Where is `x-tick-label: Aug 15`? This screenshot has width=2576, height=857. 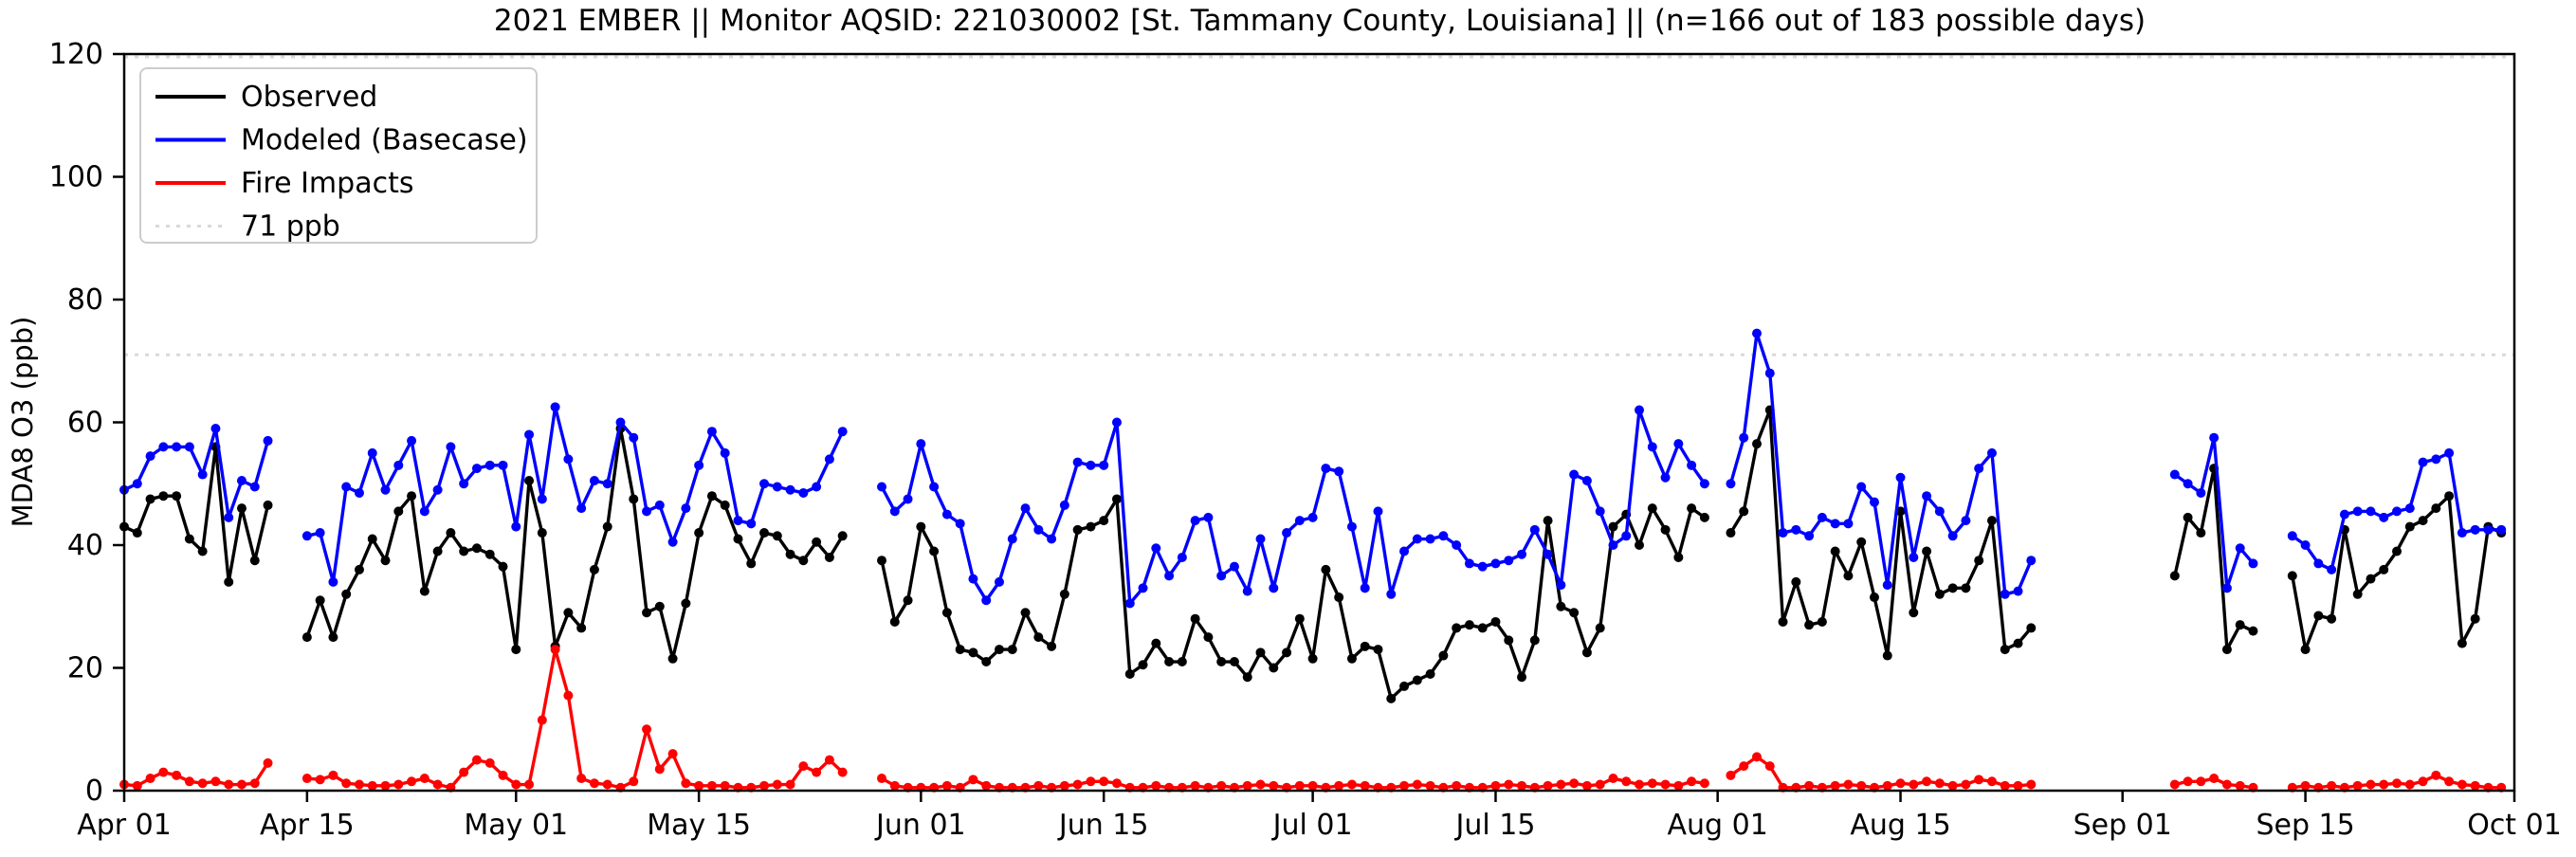 x-tick-label: Aug 15 is located at coordinates (1900, 825).